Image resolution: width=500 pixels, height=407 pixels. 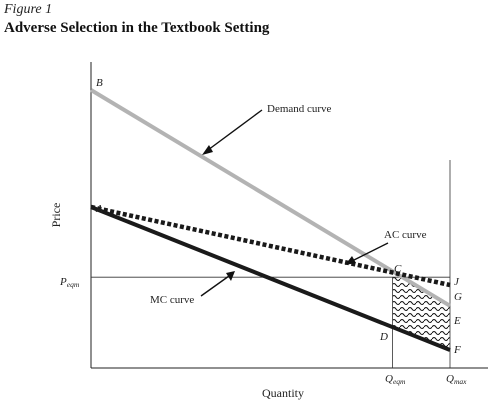 What do you see at coordinates (370, 252) in the screenshot?
I see `ac-curve-arrow` at bounding box center [370, 252].